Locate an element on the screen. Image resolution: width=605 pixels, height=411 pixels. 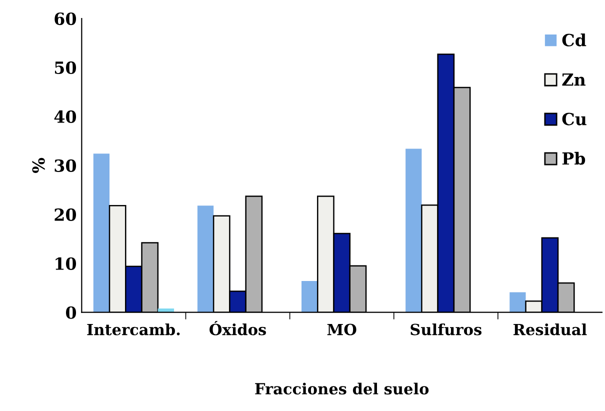
y-axis-title: % is located at coordinates (38, 165).